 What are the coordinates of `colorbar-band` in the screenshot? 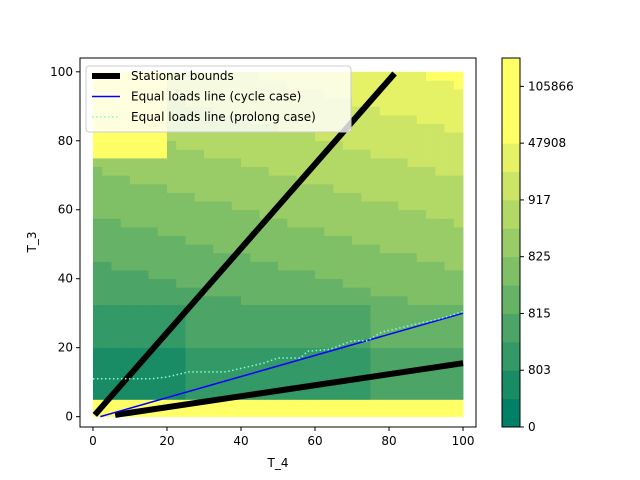 It's located at (511, 101).